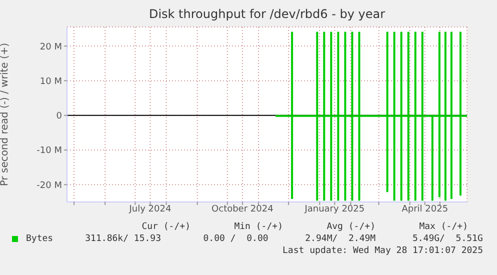 Image resolution: width=497 pixels, height=275 pixels. What do you see at coordinates (351, 227) in the screenshot?
I see `text: Avg (-/+)` at bounding box center [351, 227].